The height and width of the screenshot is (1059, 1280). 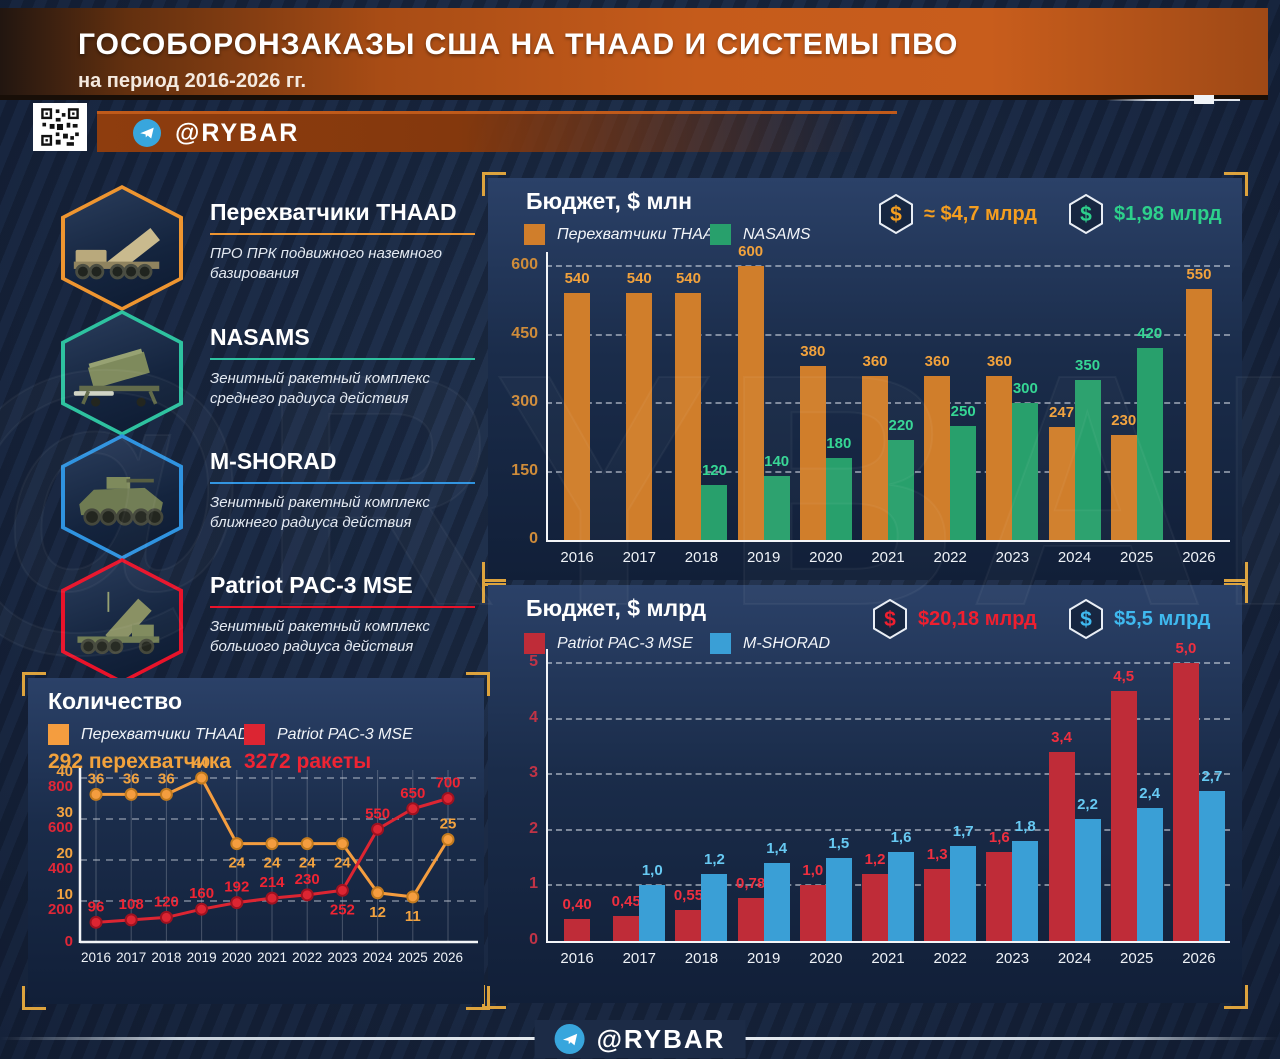 What do you see at coordinates (166, 901) in the screenshot?
I see `svg-text: 120` at bounding box center [166, 901].